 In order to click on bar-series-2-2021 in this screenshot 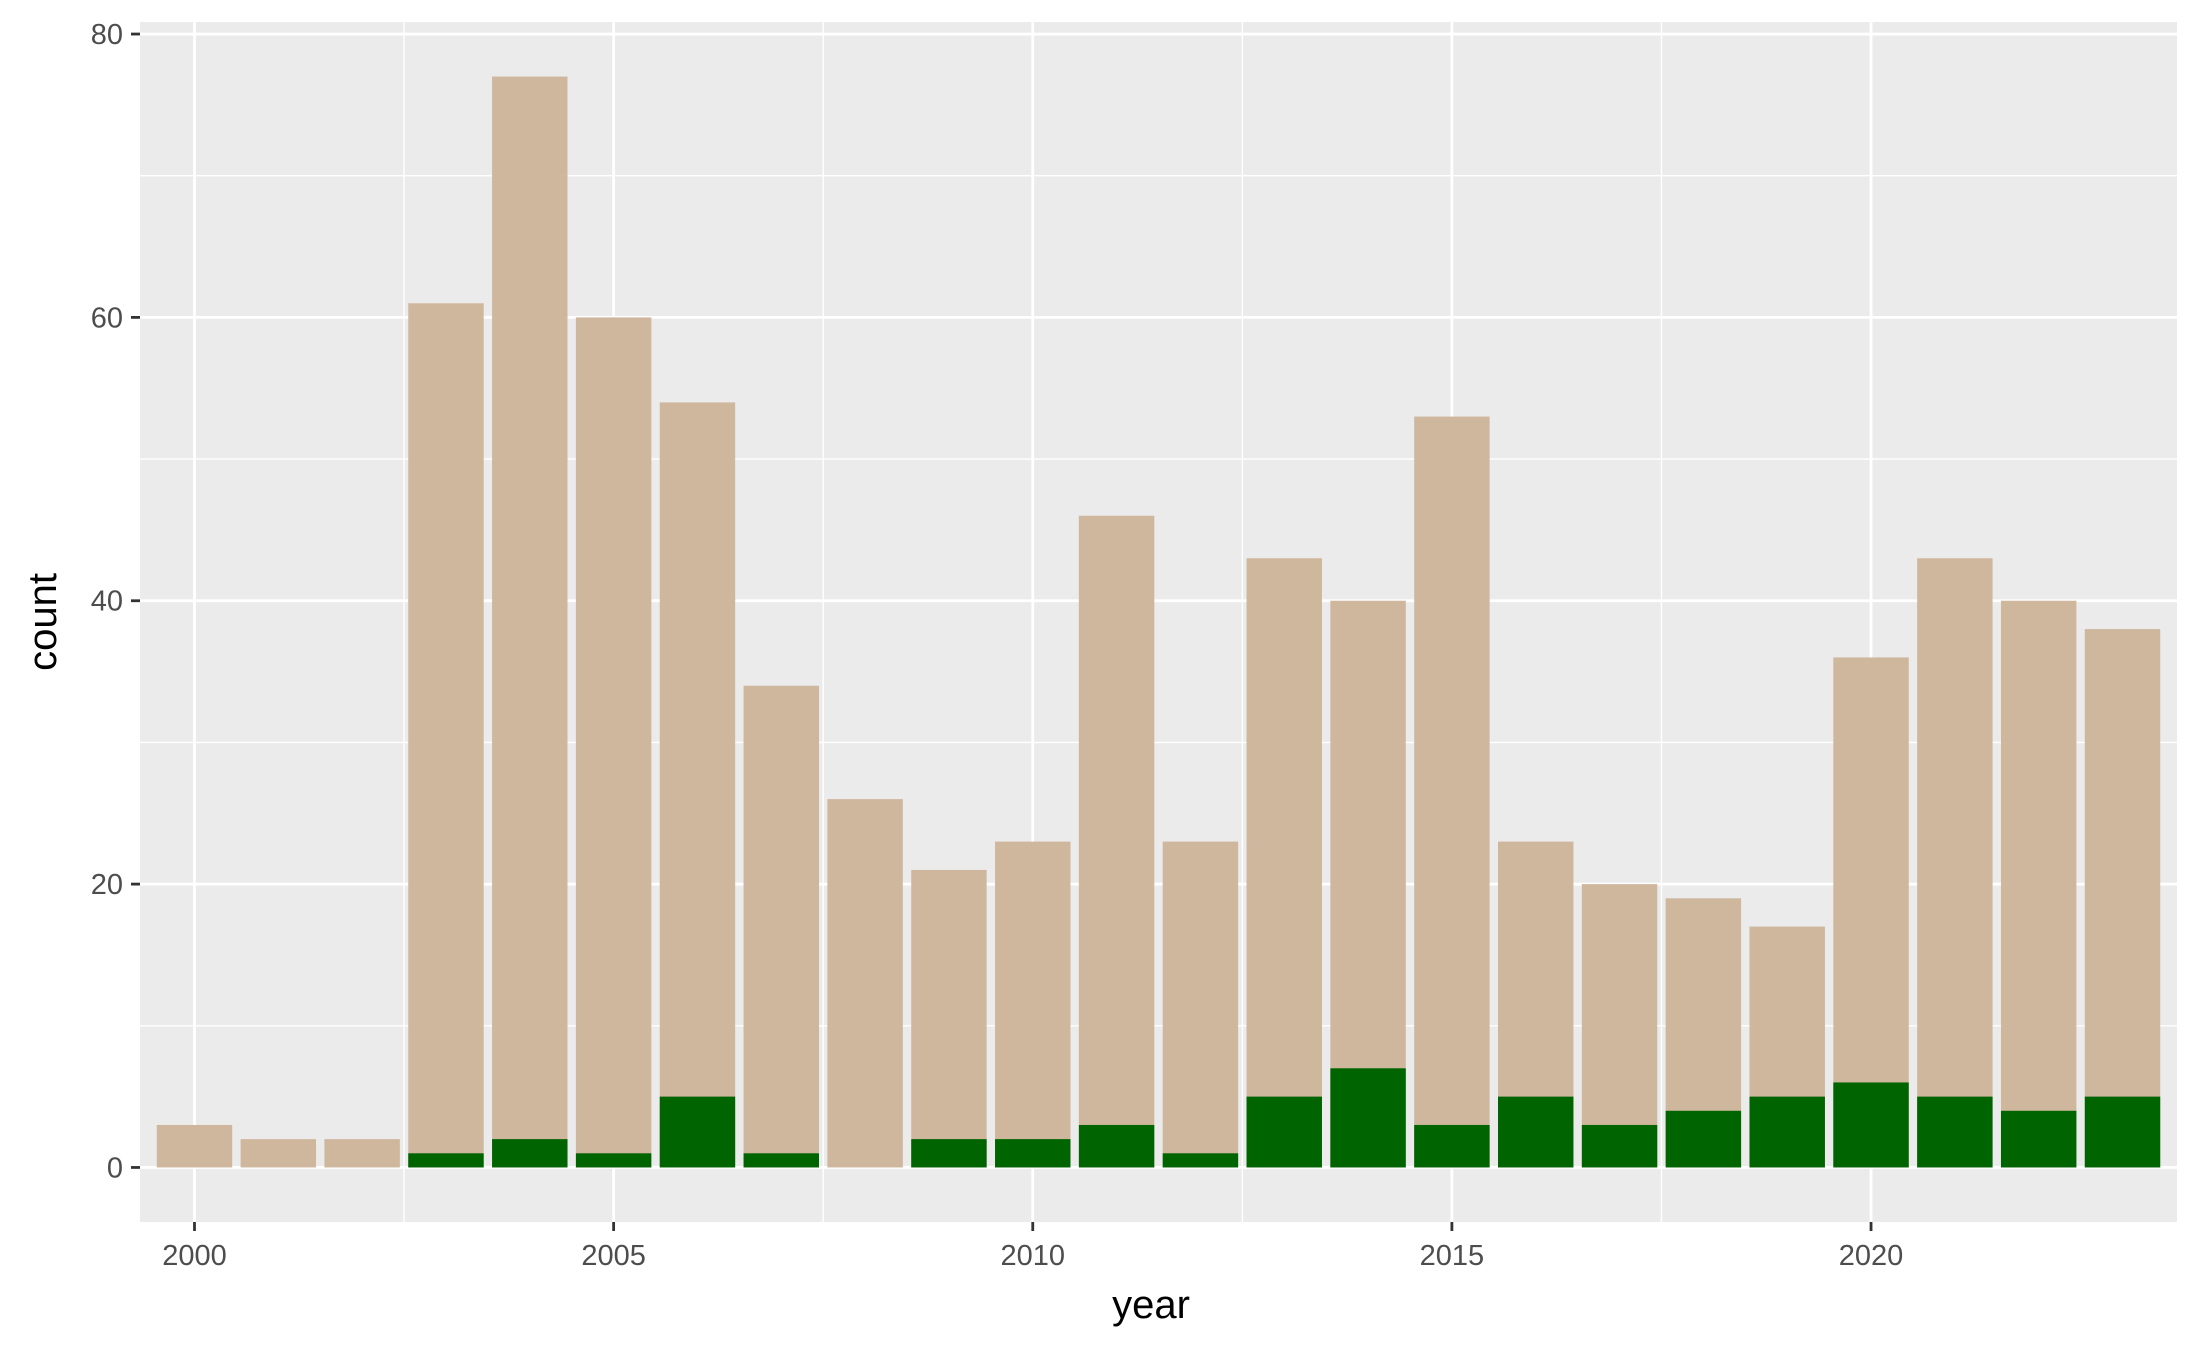, I will do `click(1955, 1132)`.